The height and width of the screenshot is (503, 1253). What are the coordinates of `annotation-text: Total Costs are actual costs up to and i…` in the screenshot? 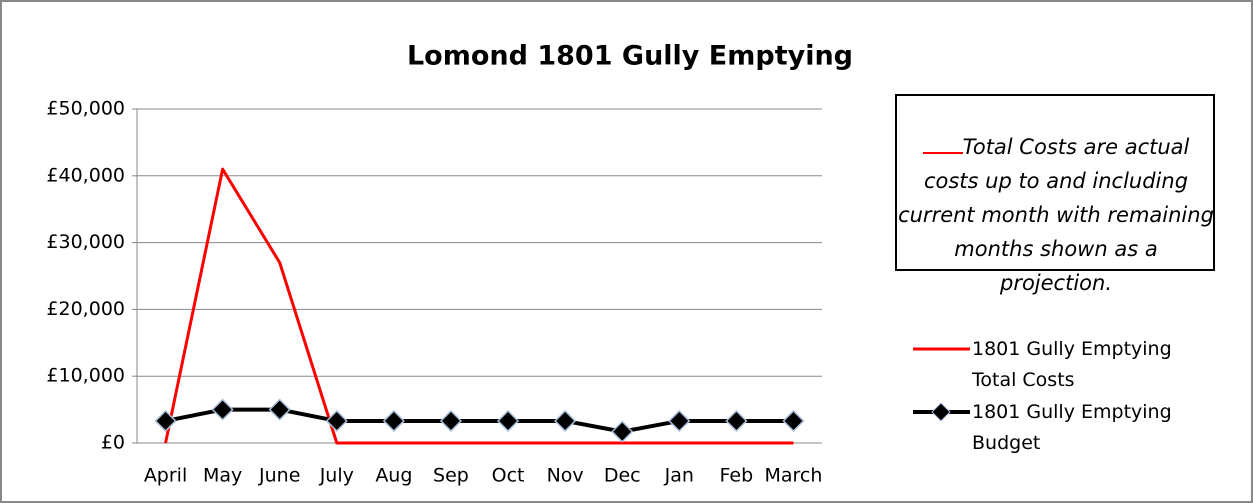 It's located at (1056, 215).